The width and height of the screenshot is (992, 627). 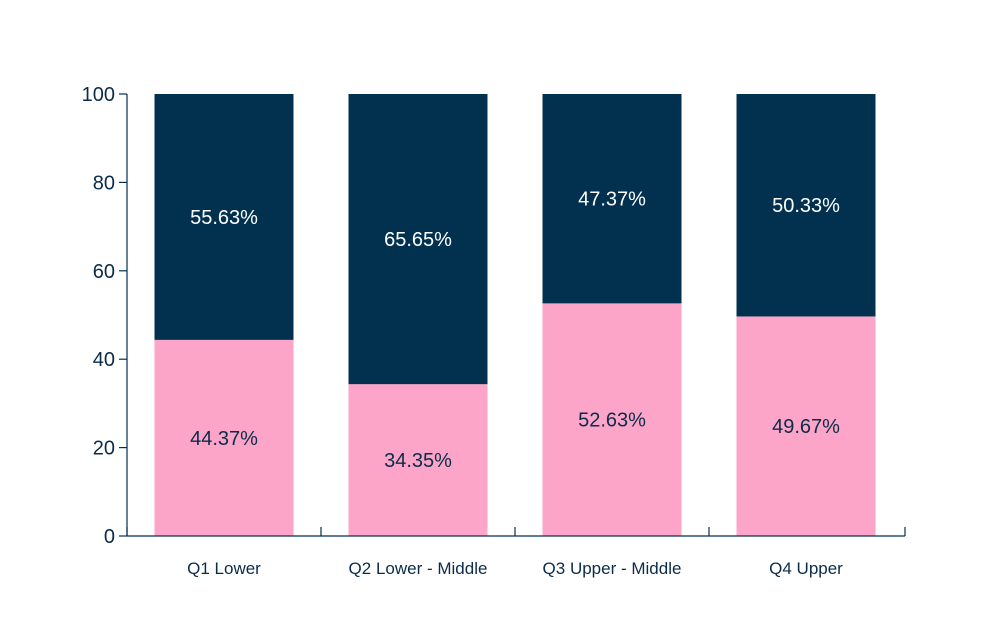 What do you see at coordinates (516, 531) in the screenshot?
I see `x-ticks-group` at bounding box center [516, 531].